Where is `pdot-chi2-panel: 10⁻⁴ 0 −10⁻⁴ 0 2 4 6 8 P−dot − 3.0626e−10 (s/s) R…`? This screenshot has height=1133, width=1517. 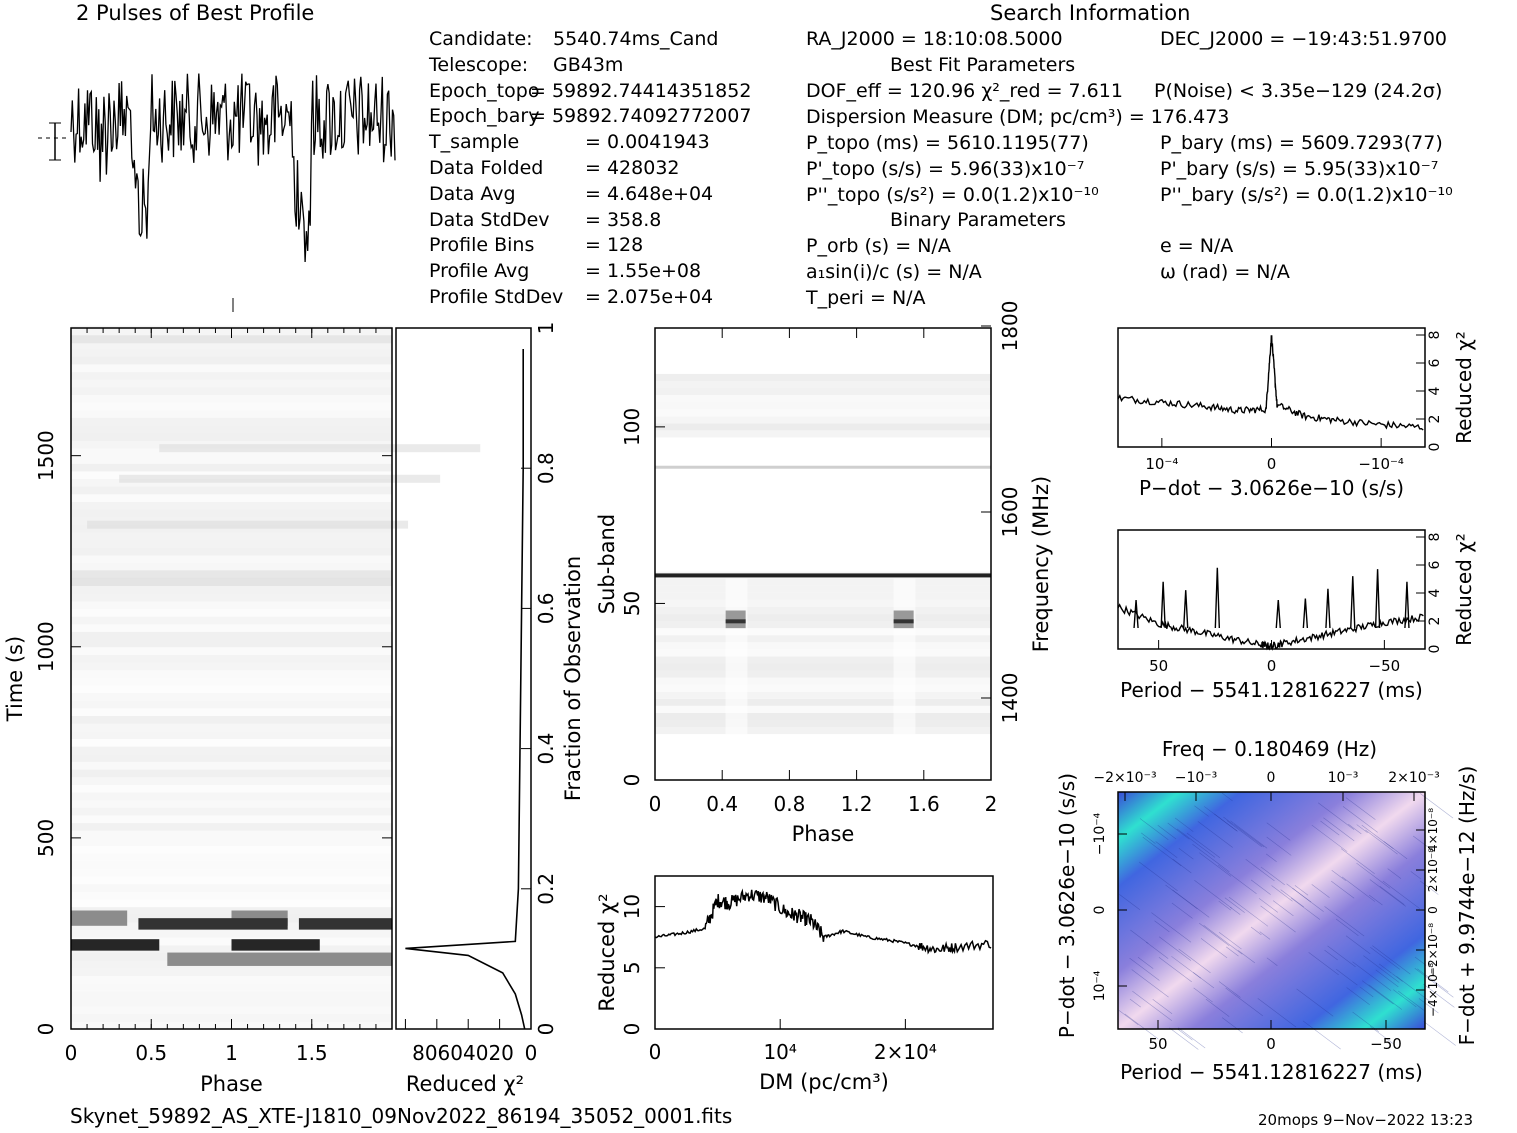 pdot-chi2-panel: 10⁻⁴ 0 −10⁻⁴ 0 2 4 6 8 P−dot − 3.0626e−10 (s/s) R… is located at coordinates (1296, 413).